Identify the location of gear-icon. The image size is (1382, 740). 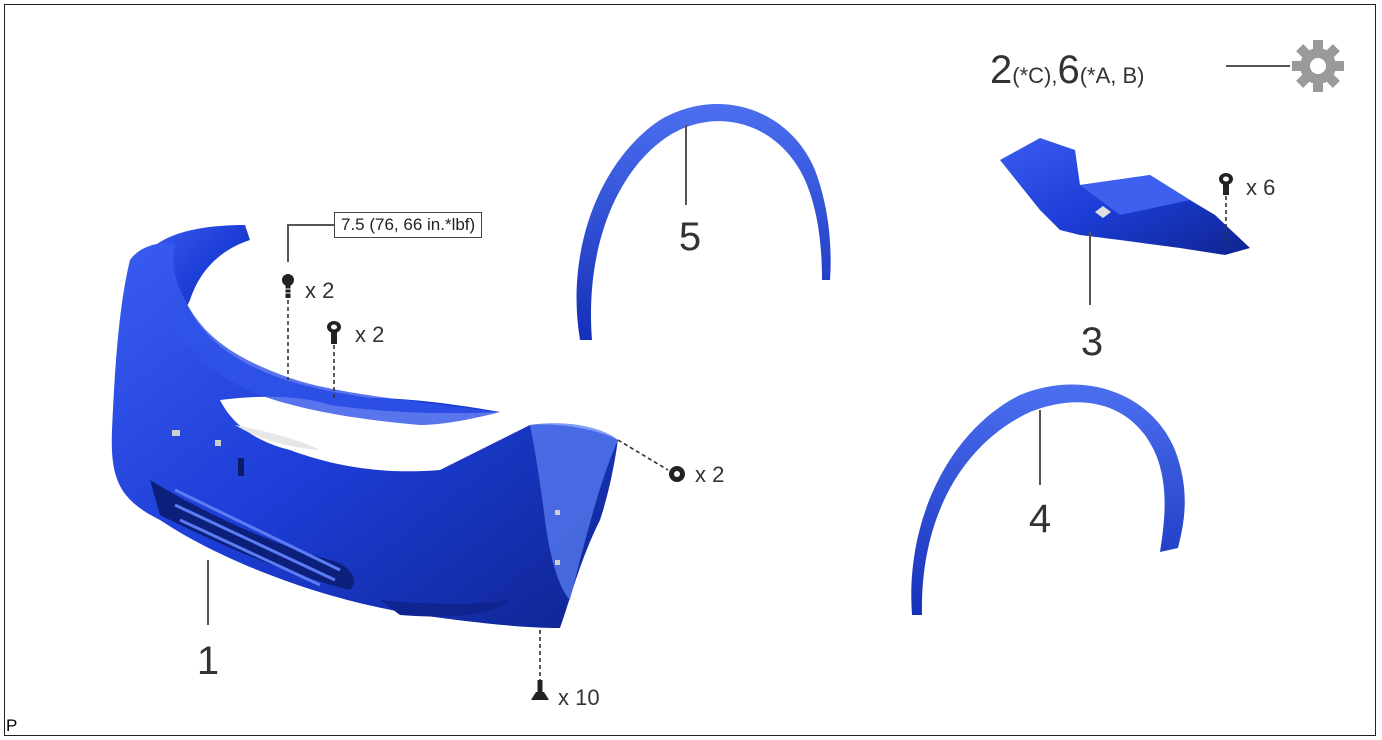
(1318, 66).